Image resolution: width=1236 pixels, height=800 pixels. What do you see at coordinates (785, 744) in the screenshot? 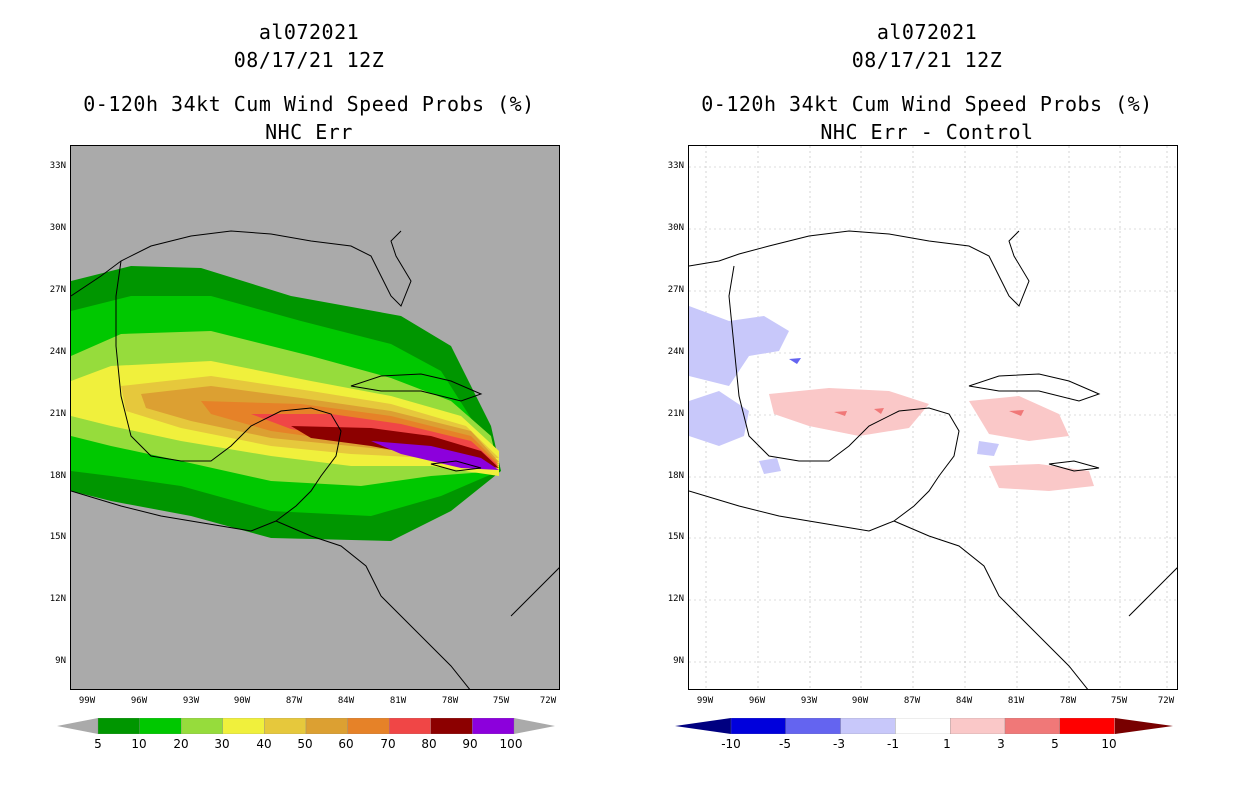
I see `colorbar-label: -5` at bounding box center [785, 744].